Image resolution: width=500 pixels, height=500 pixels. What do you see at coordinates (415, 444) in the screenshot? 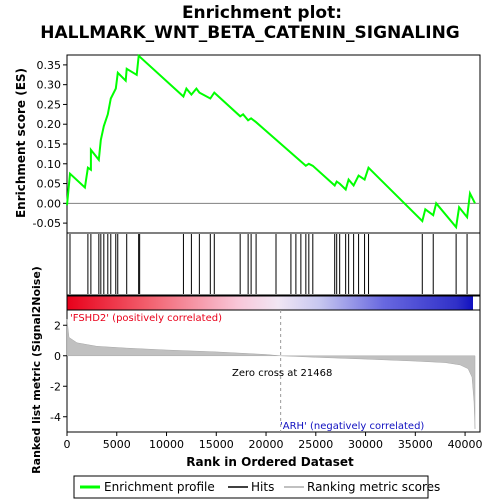
I see `x-tick-label: 35000` at bounding box center [415, 444].